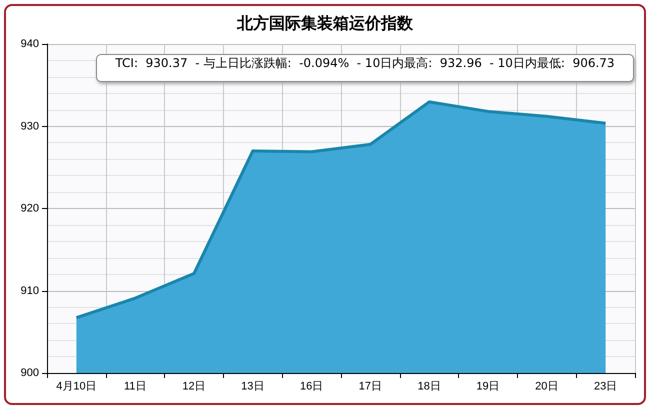 Image resolution: width=650 pixels, height=409 pixels. I want to click on annotation: TCI: 930.37 - 与上日比涨跌幅: -0.094% - 10日内最高: 932.96 - 10日内最低: 906.73, so click(365, 63).